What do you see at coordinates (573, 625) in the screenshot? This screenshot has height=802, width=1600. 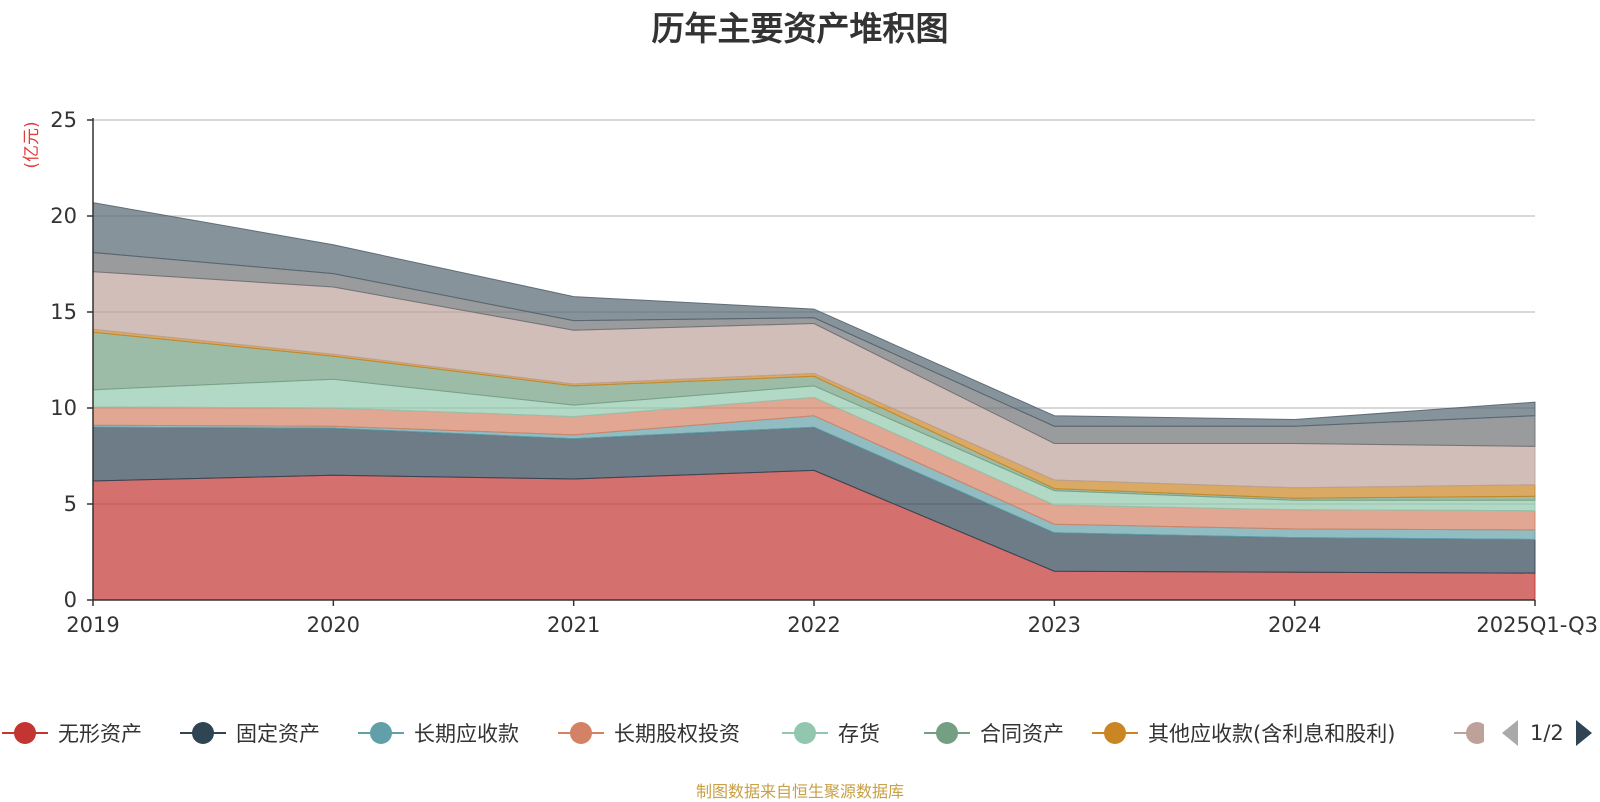 I see `x-tick-label: 2021` at bounding box center [573, 625].